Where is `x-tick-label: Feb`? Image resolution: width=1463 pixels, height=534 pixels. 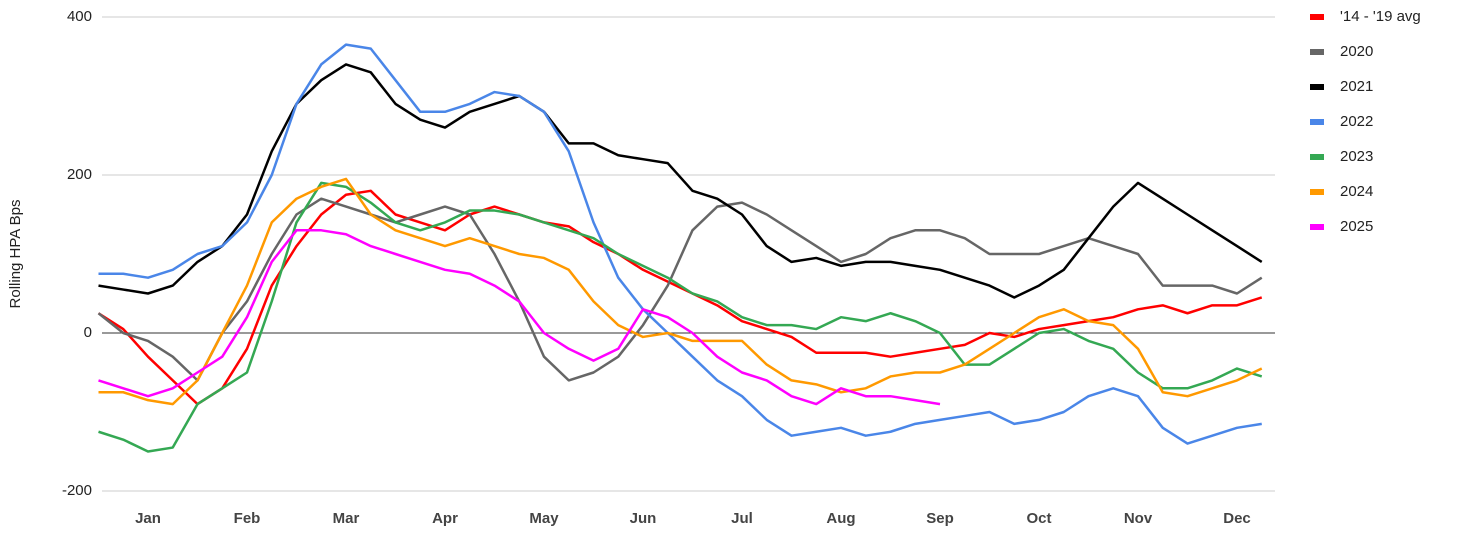 x-tick-label: Feb is located at coordinates (247, 518).